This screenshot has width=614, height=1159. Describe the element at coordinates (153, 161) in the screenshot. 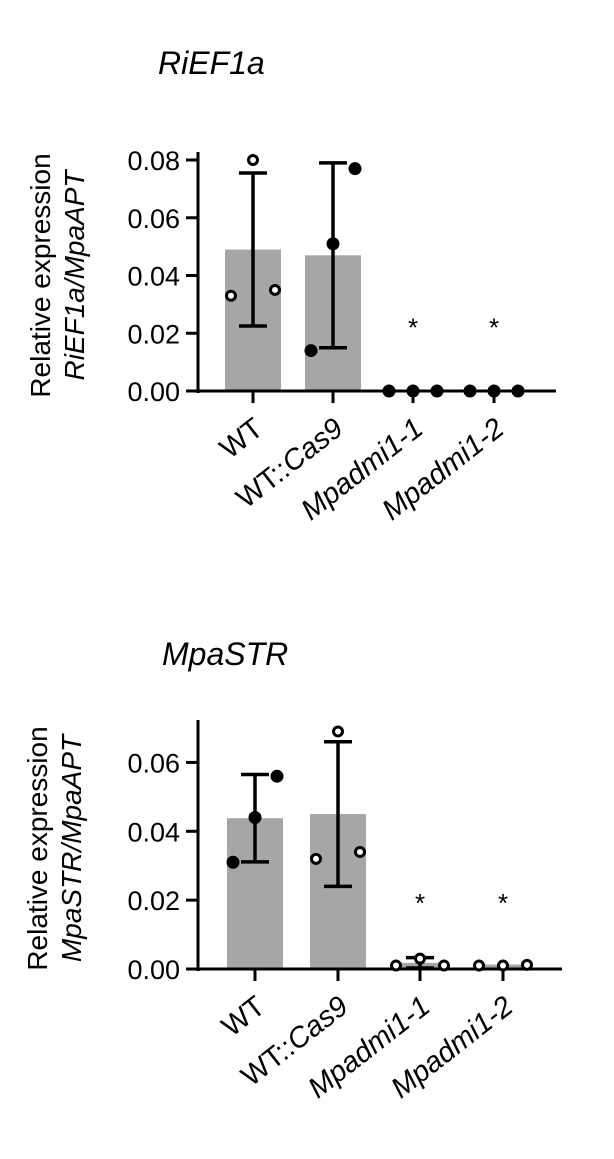

I see `y-tick-label: 0.08` at that location.